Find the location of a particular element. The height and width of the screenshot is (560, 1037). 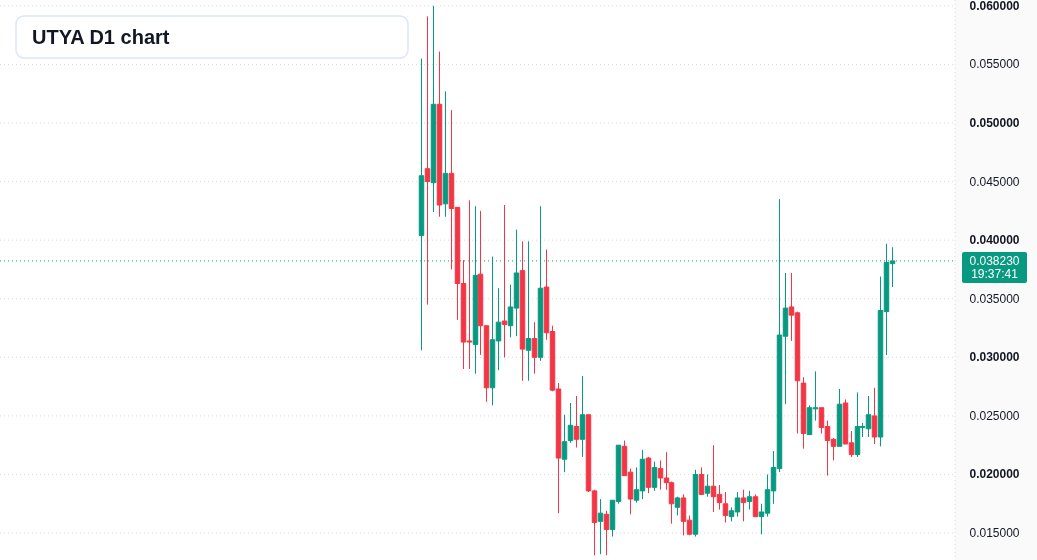

y-tick-label: 0.040000 is located at coordinates (994, 240).